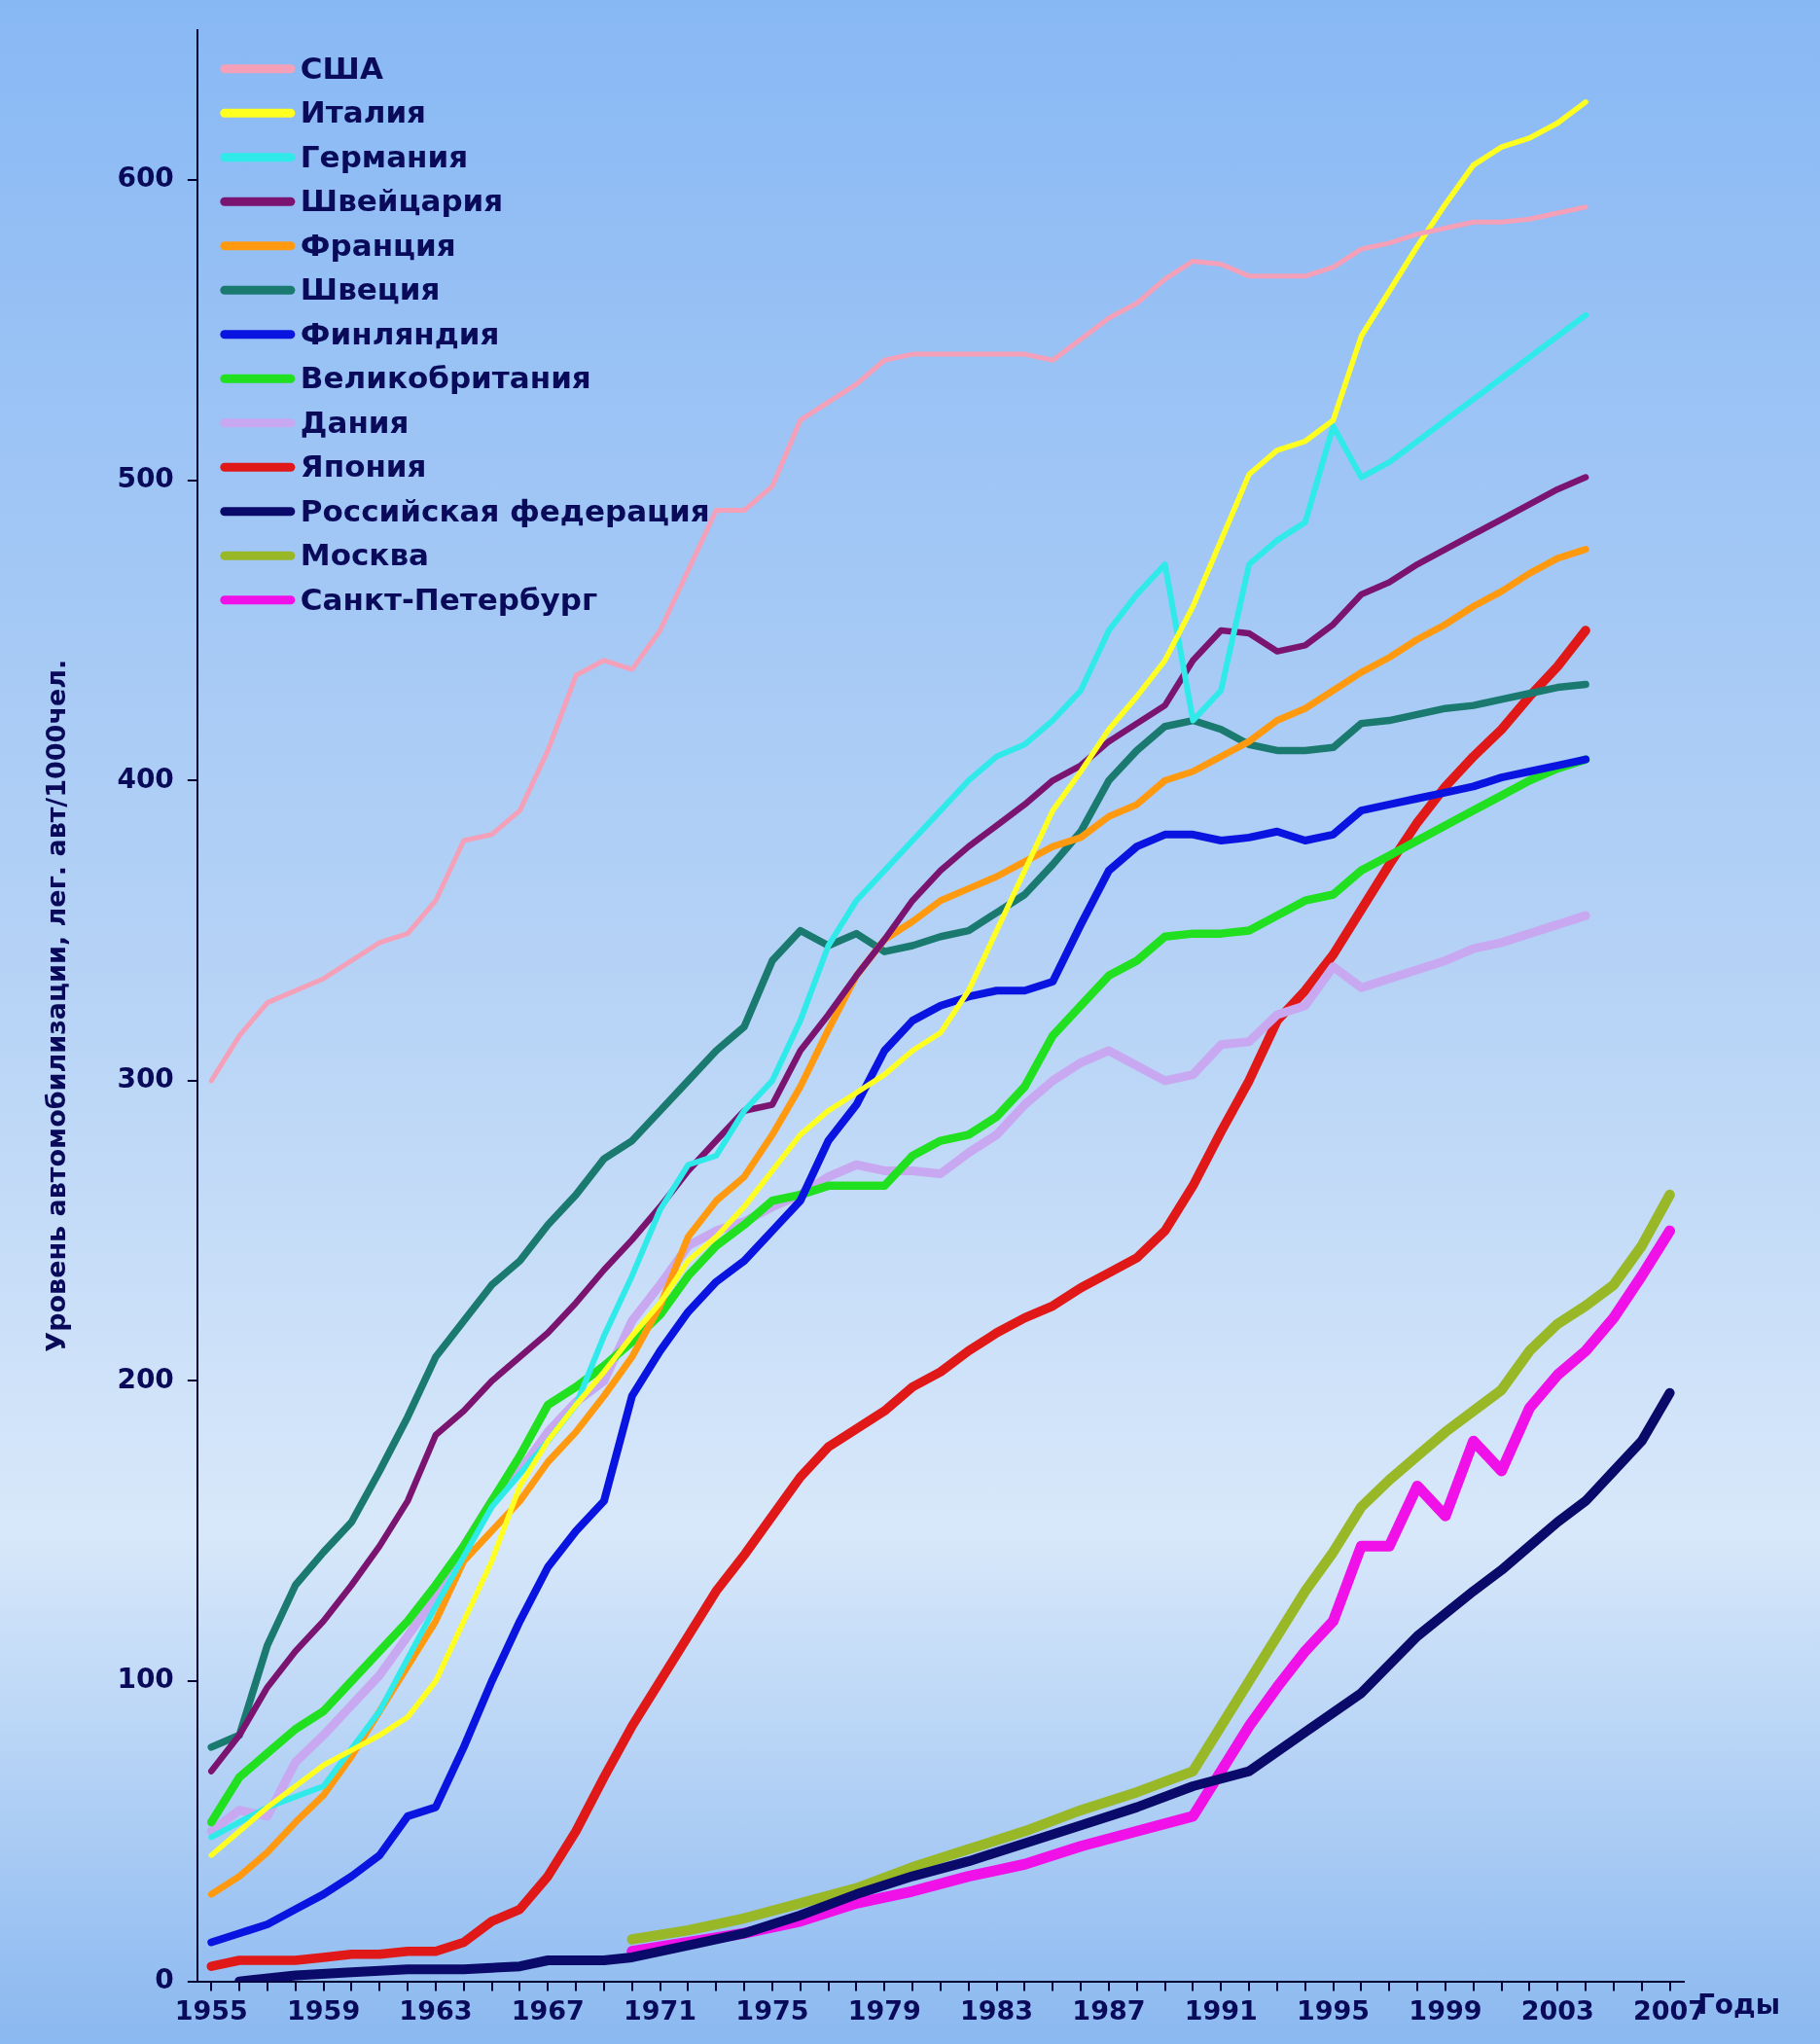  What do you see at coordinates (211, 2010) in the screenshot?
I see `x-tick-label: 1955` at bounding box center [211, 2010].